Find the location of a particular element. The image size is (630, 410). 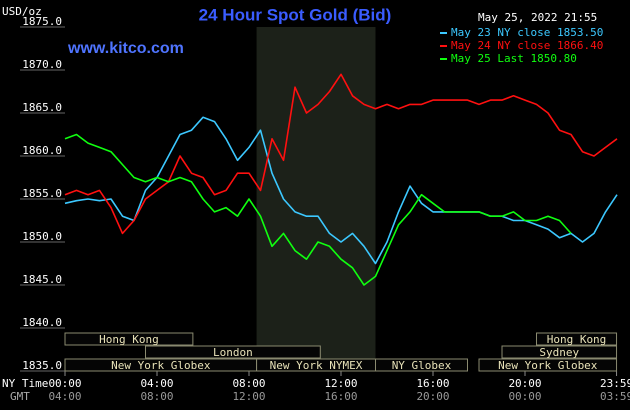

session-label: NY Globex is located at coordinates (422, 365).